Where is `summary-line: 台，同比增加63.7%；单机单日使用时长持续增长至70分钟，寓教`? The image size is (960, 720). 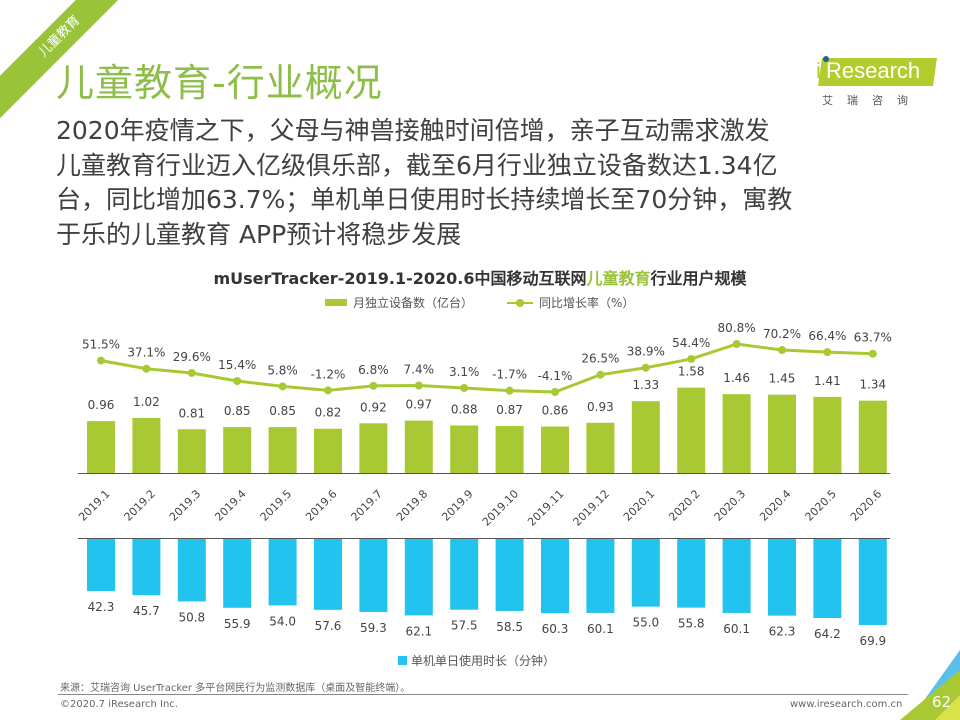 summary-line: 台，同比增加63.7%；单机单日使用时长持续增长至70分钟，寓教 is located at coordinates (424, 199).